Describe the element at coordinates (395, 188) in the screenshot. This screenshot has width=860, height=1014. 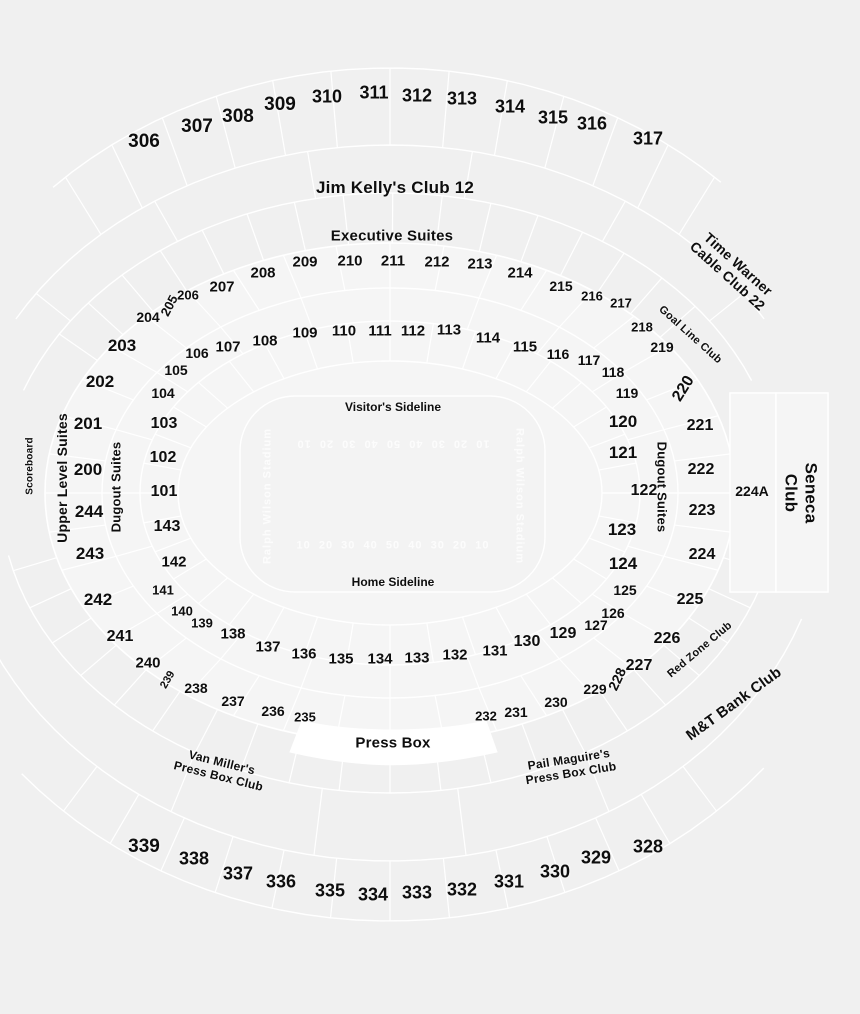
I see `jim-kellys-club-12: Jim Kelly's Club 12` at that location.